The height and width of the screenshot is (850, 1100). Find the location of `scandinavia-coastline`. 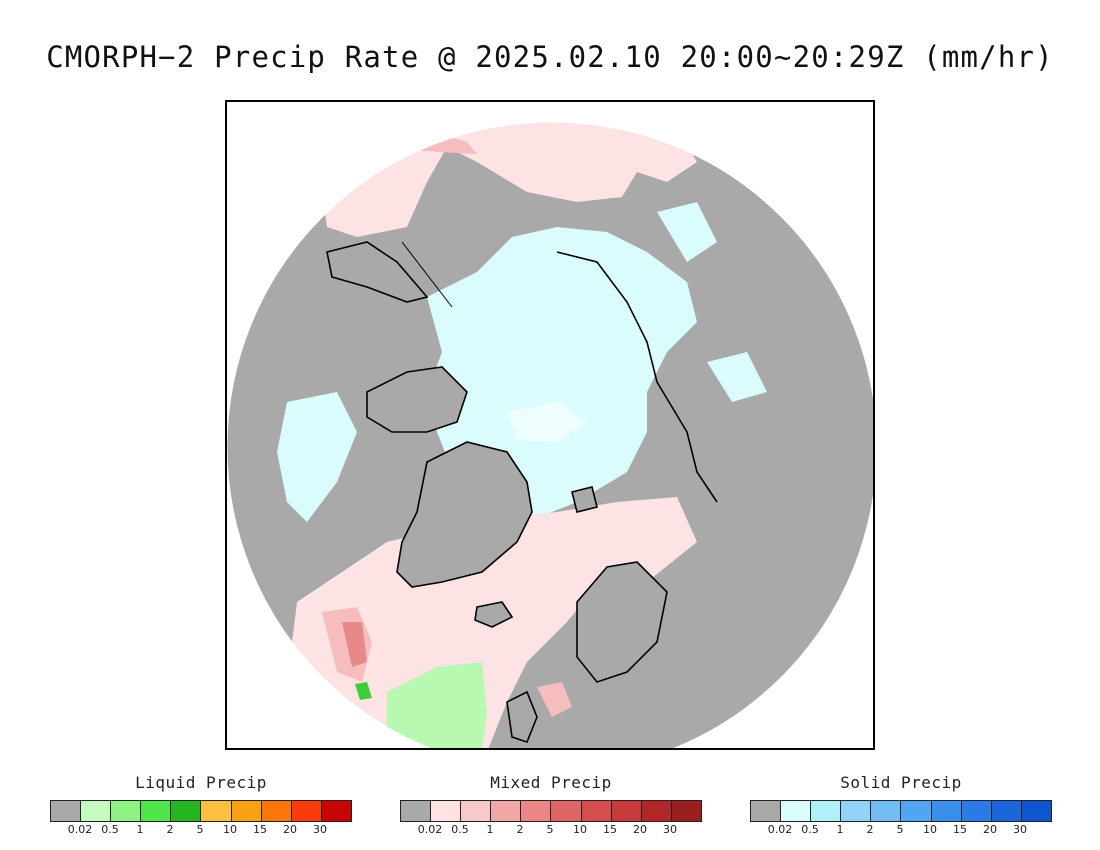

scandinavia-coastline is located at coordinates (622, 622).